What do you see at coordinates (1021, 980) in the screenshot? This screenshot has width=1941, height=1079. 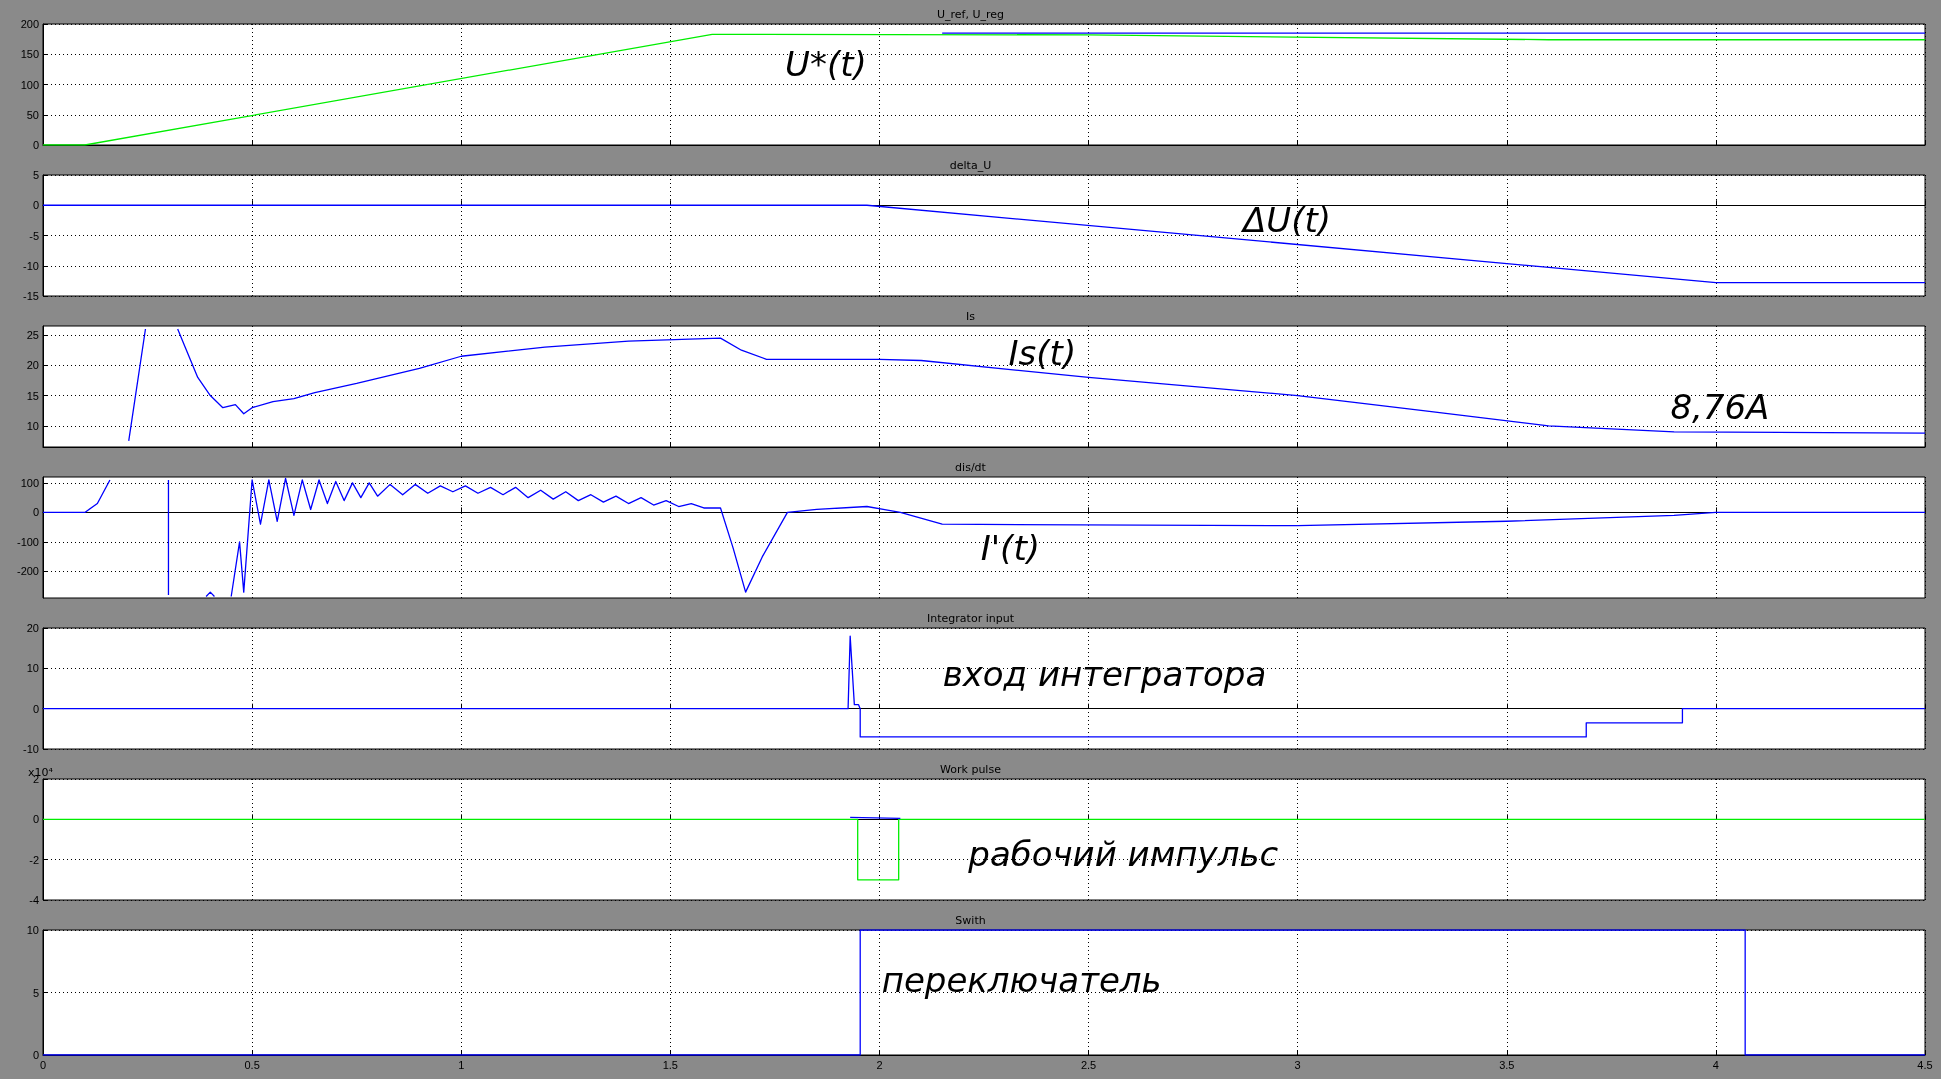 I see `annotation: переключатель` at bounding box center [1021, 980].